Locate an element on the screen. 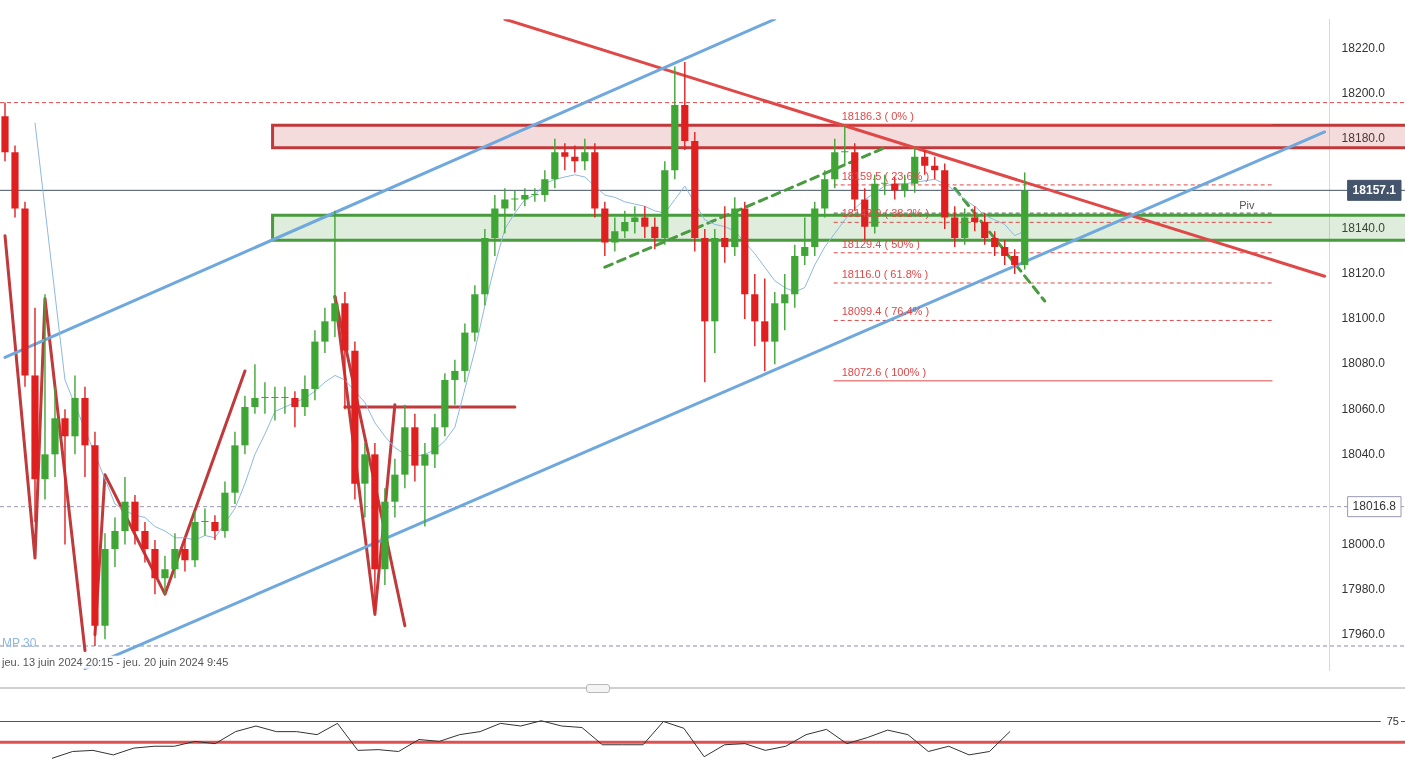 Image resolution: width=1405 pixels, height=759 pixels. y-tick-label: 18000.0 is located at coordinates (1363, 543).